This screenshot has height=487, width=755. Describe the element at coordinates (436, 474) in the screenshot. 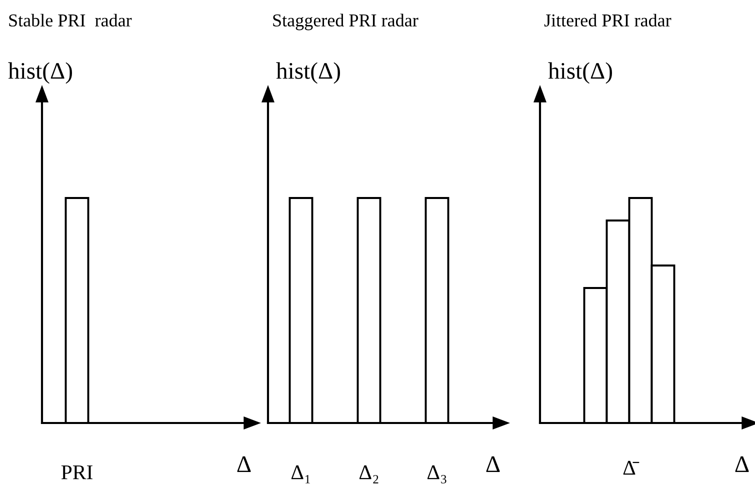

I see `x-tick-label: Δ₃` at that location.